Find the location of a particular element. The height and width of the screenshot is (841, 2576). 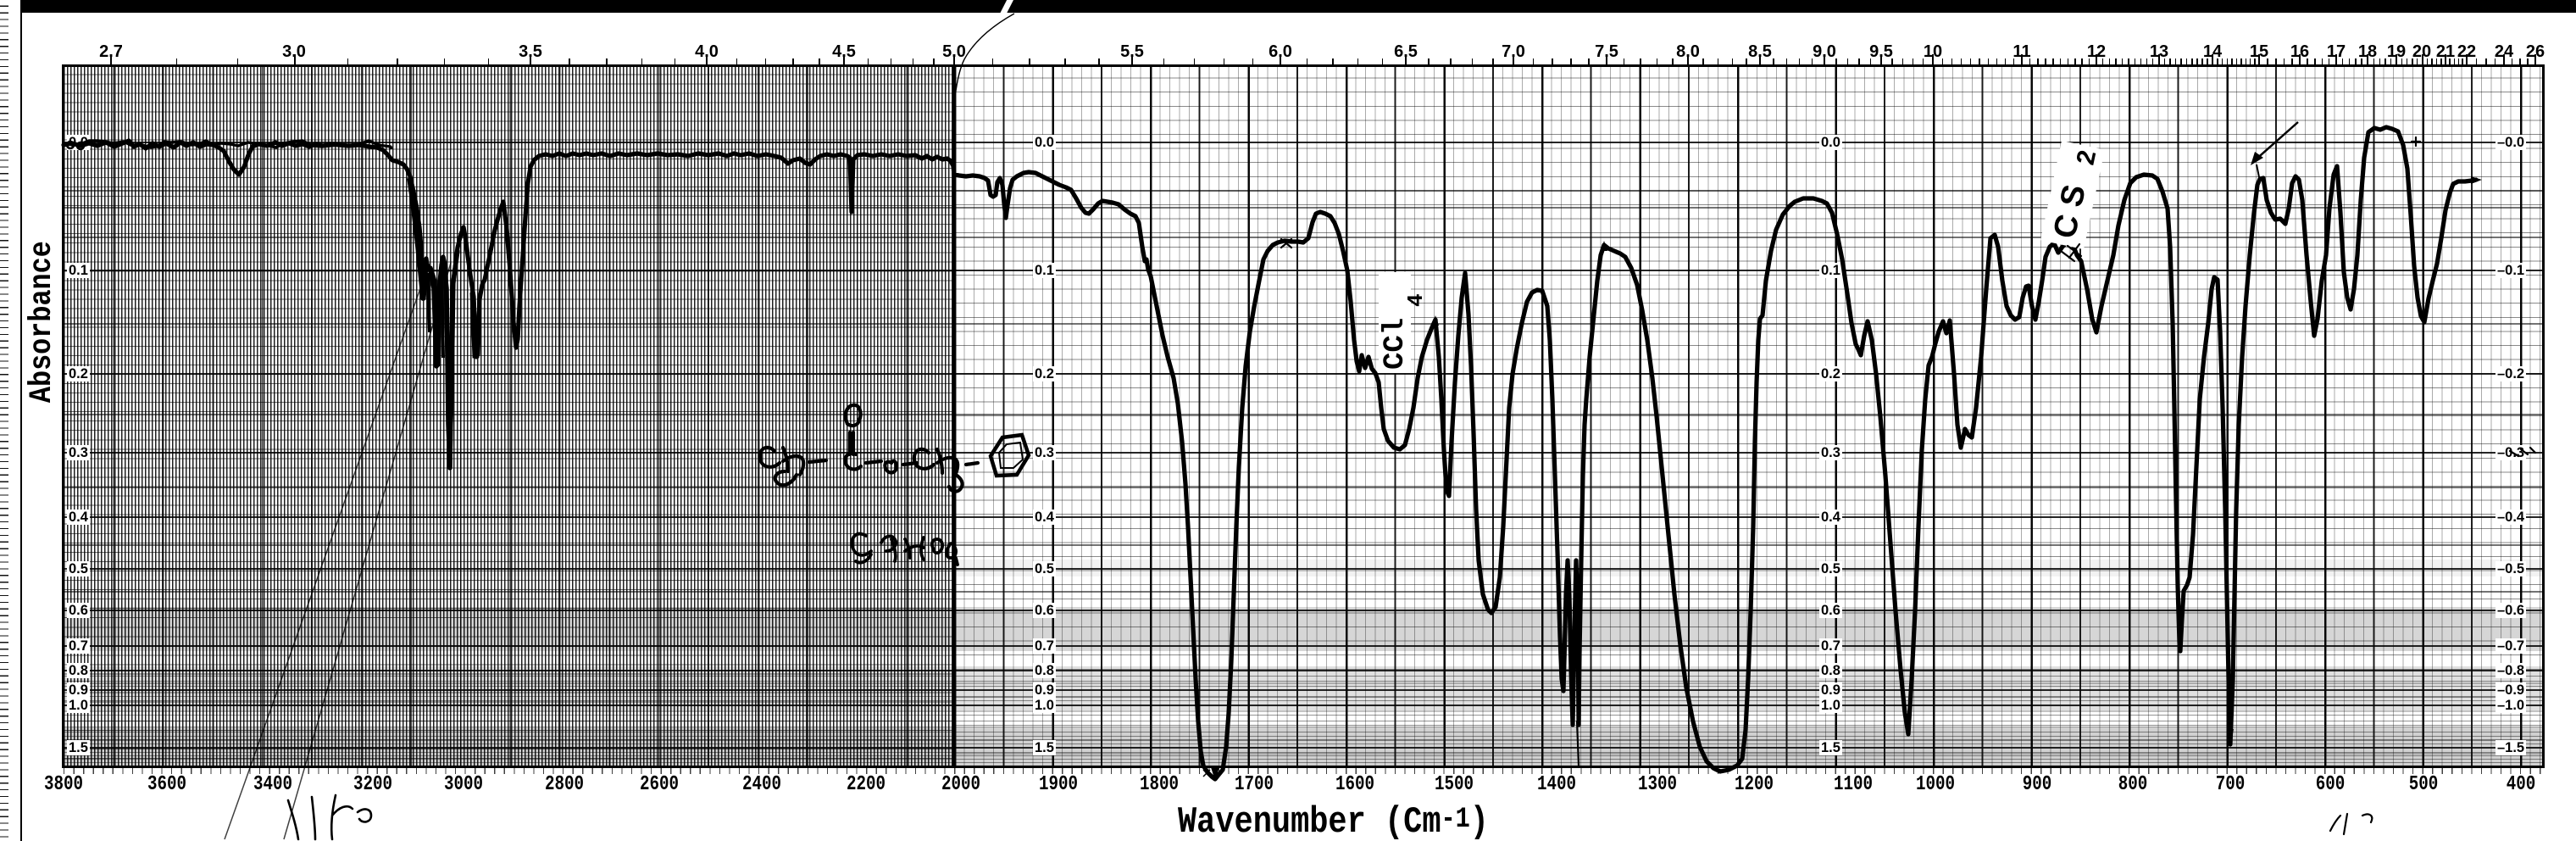

svg-text: 2 is located at coordinates (2087, 157).